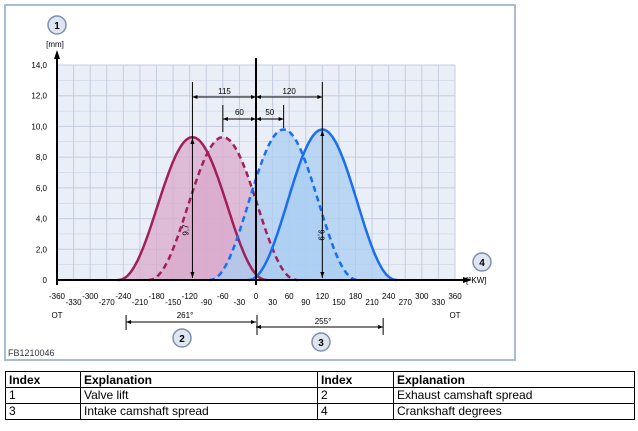 The image size is (638, 431). Describe the element at coordinates (240, 302) in the screenshot. I see `x-tick-label: -30` at that location.